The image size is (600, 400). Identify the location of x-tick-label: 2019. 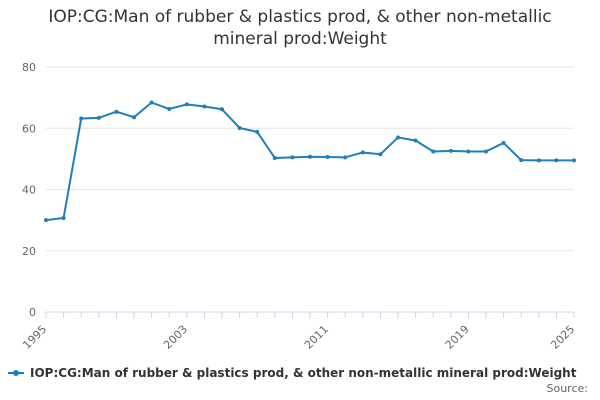
(457, 337).